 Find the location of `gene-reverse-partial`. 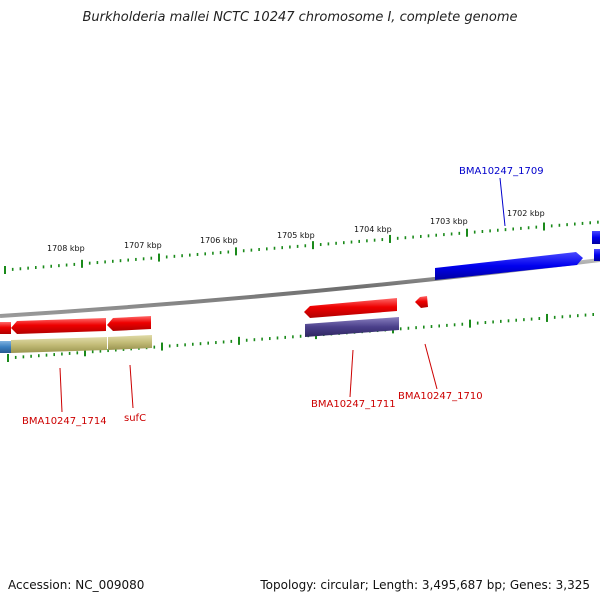

gene-reverse-partial is located at coordinates (5, 328).